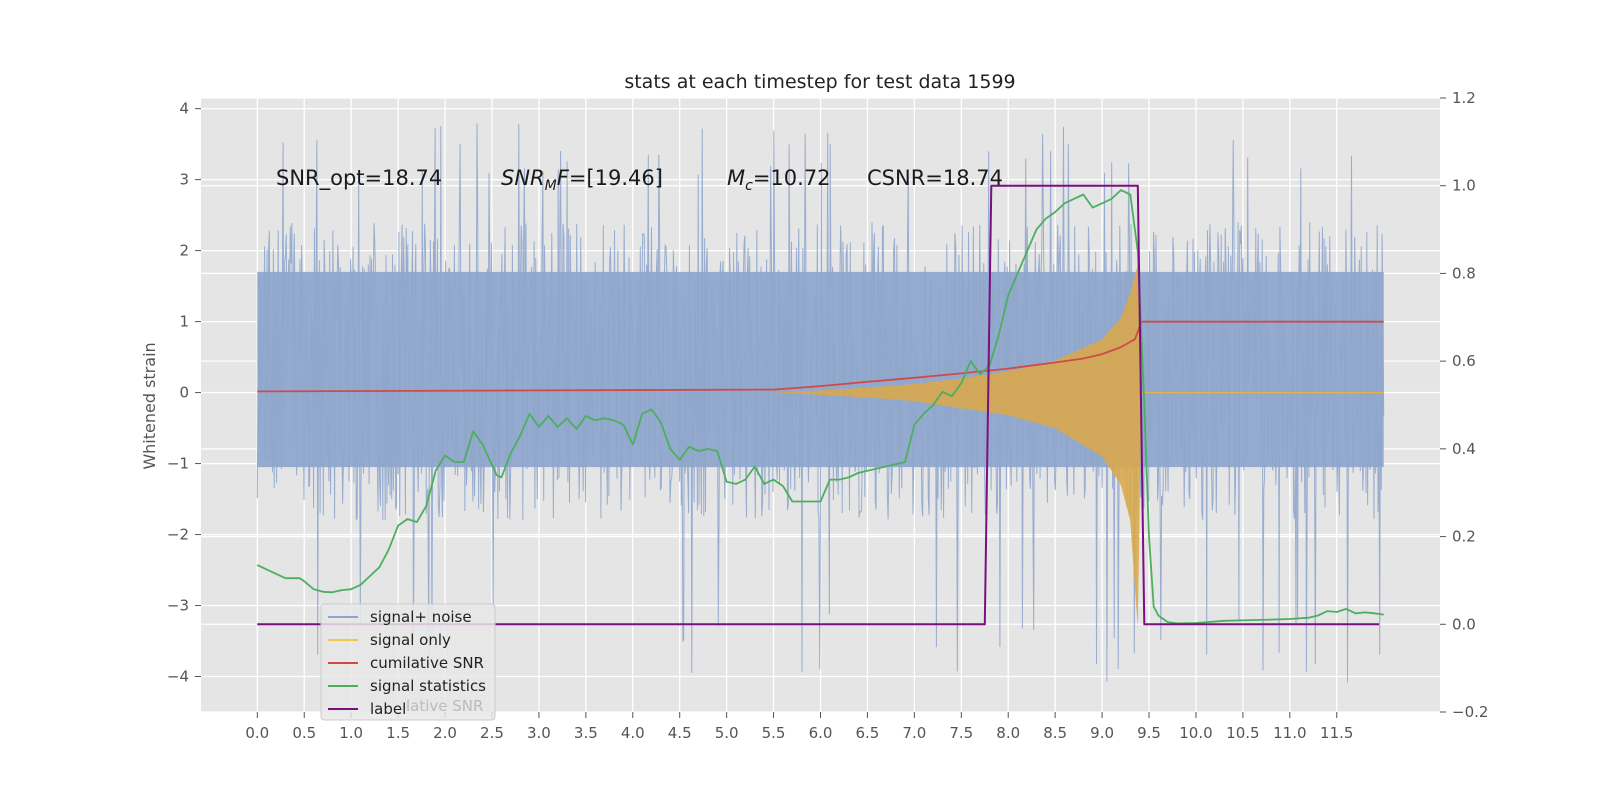  I want to click on x-tick-label: 5.0, so click(727, 733).